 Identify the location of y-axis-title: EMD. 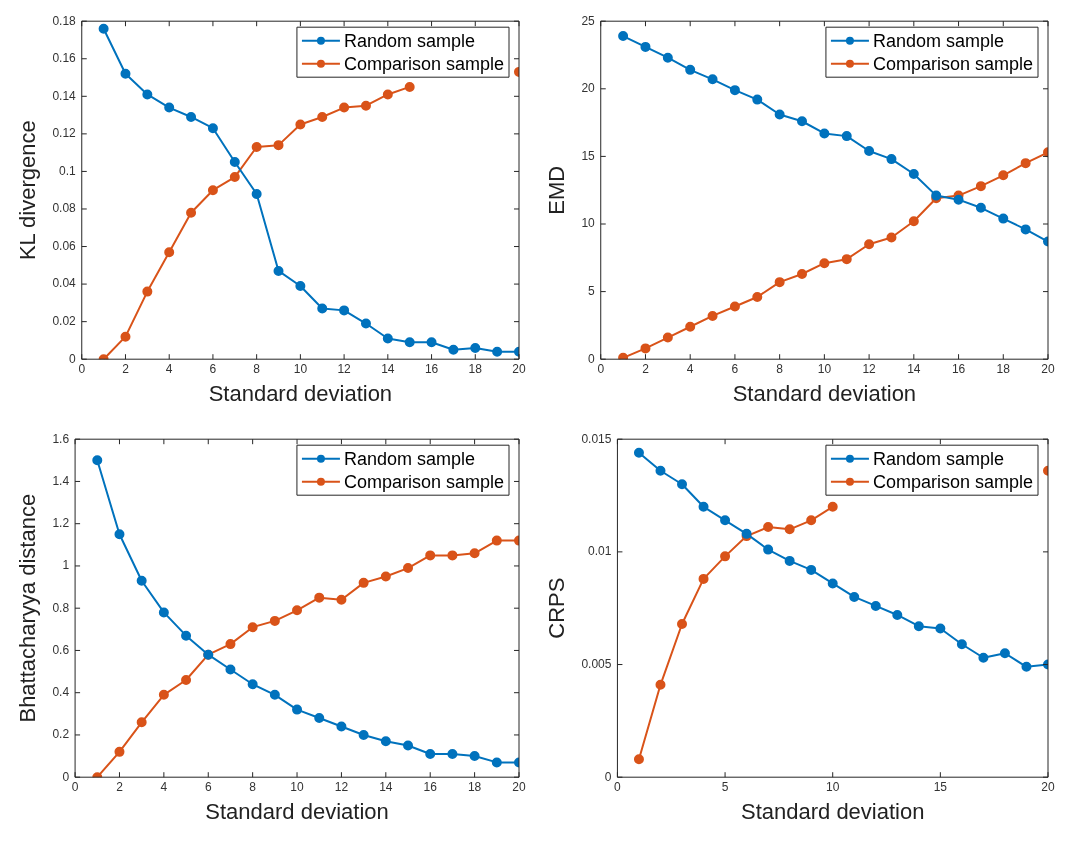
(557, 190).